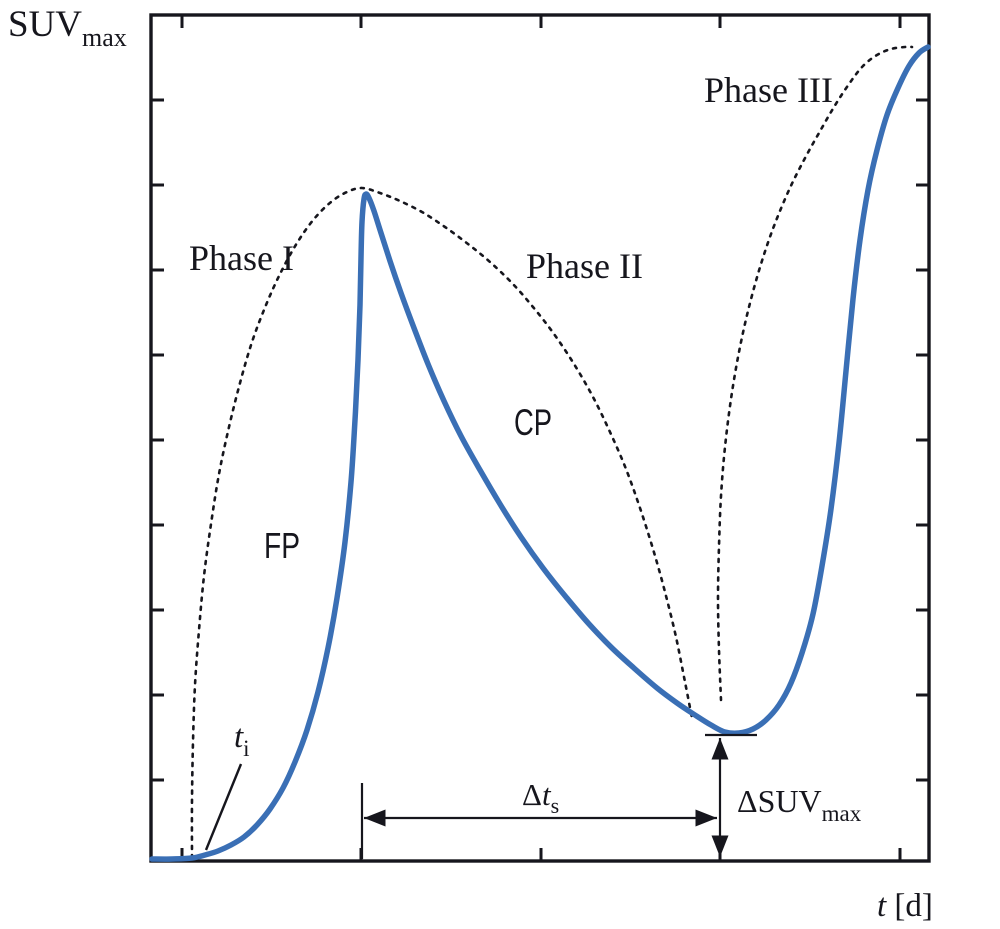 The width and height of the screenshot is (1000, 929). I want to click on annotation-arrows, so click(480, 796).